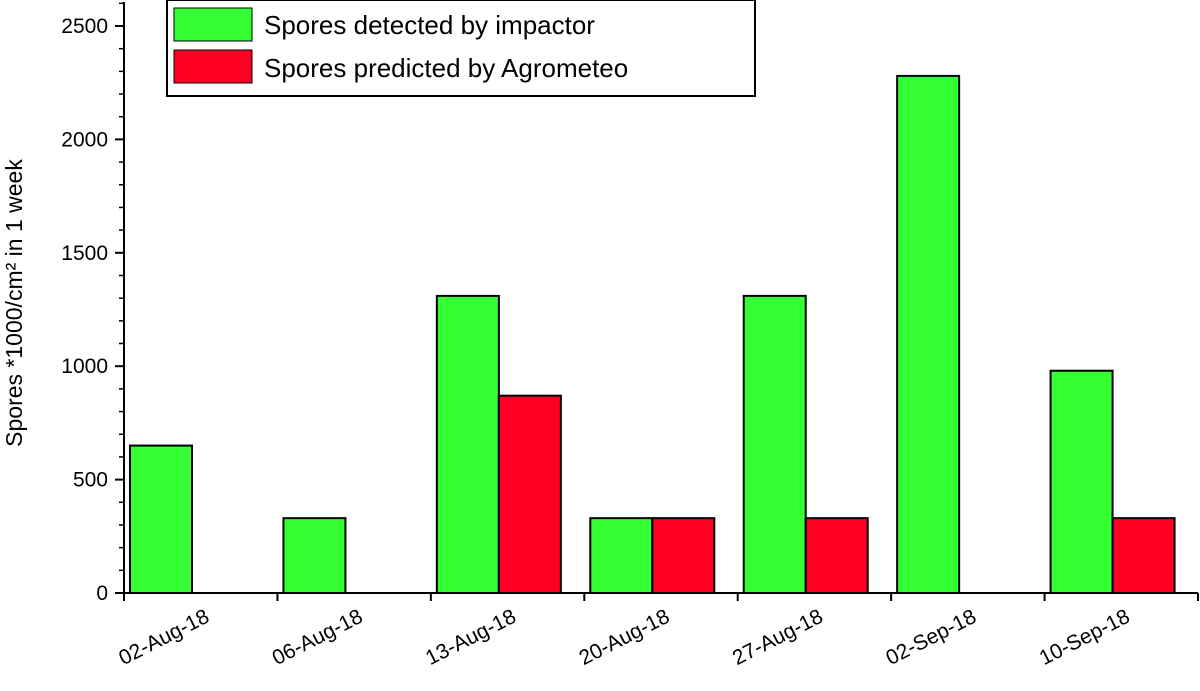 The height and width of the screenshot is (691, 1200). I want to click on legend-label-agrometeo: Spores predicted by Agrometeo, so click(446, 68).